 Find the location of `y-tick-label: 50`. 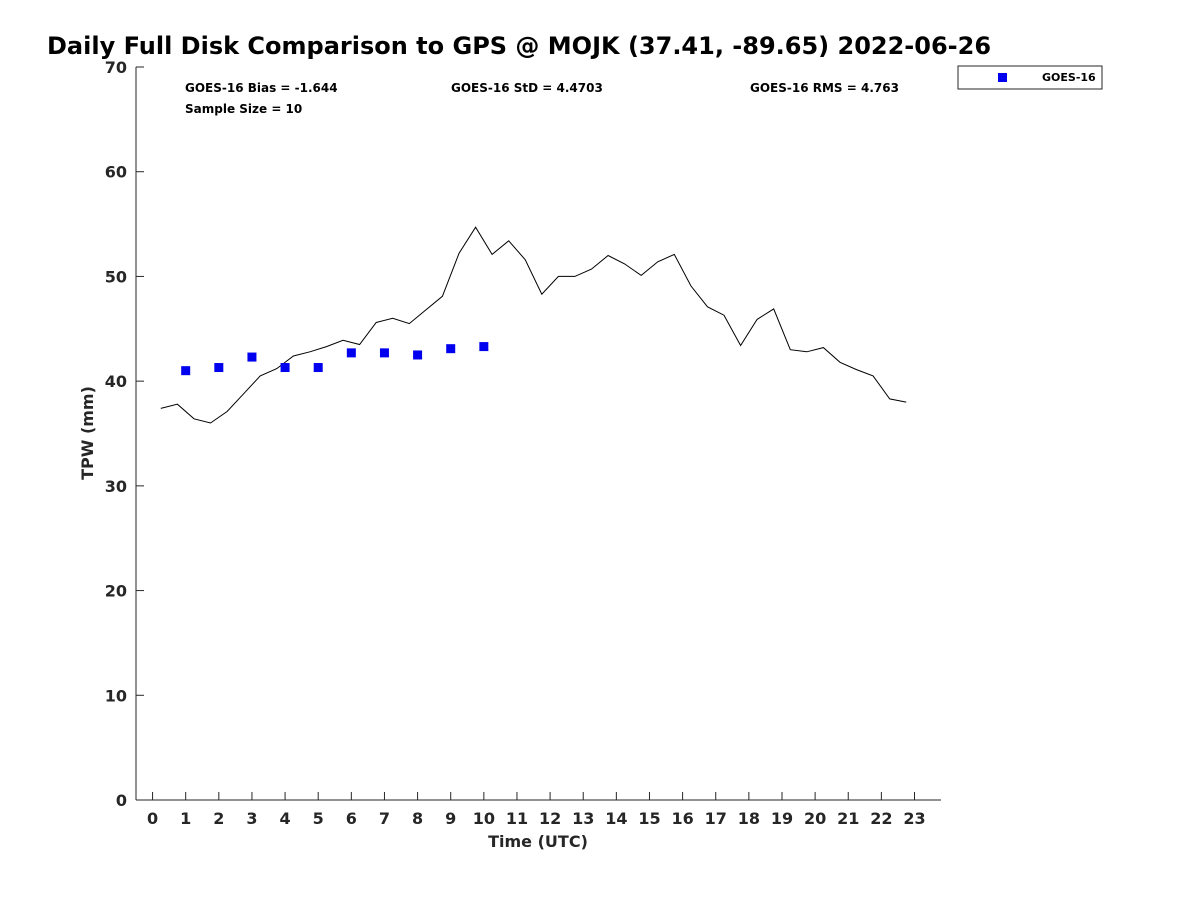

y-tick-label: 50 is located at coordinates (116, 276).